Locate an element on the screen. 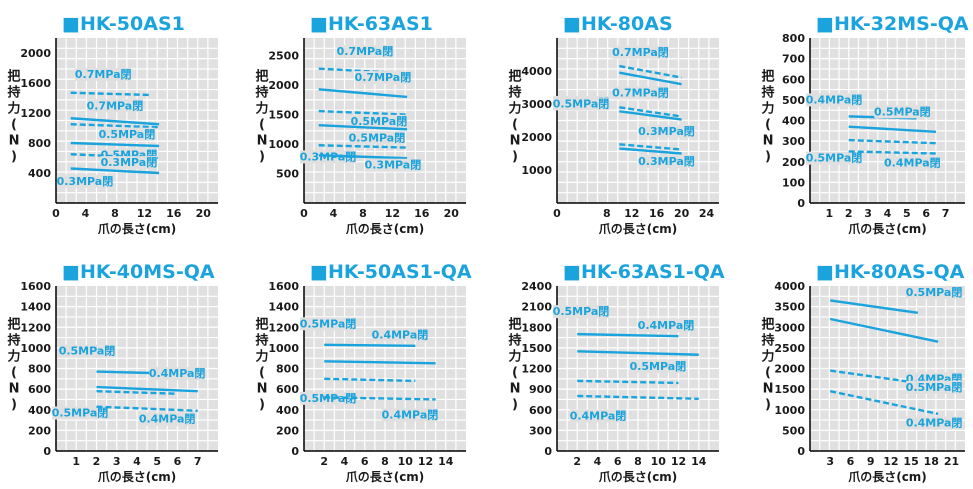 This screenshot has height=489, width=973. series-label: 0.7MPa閉 is located at coordinates (103, 74).